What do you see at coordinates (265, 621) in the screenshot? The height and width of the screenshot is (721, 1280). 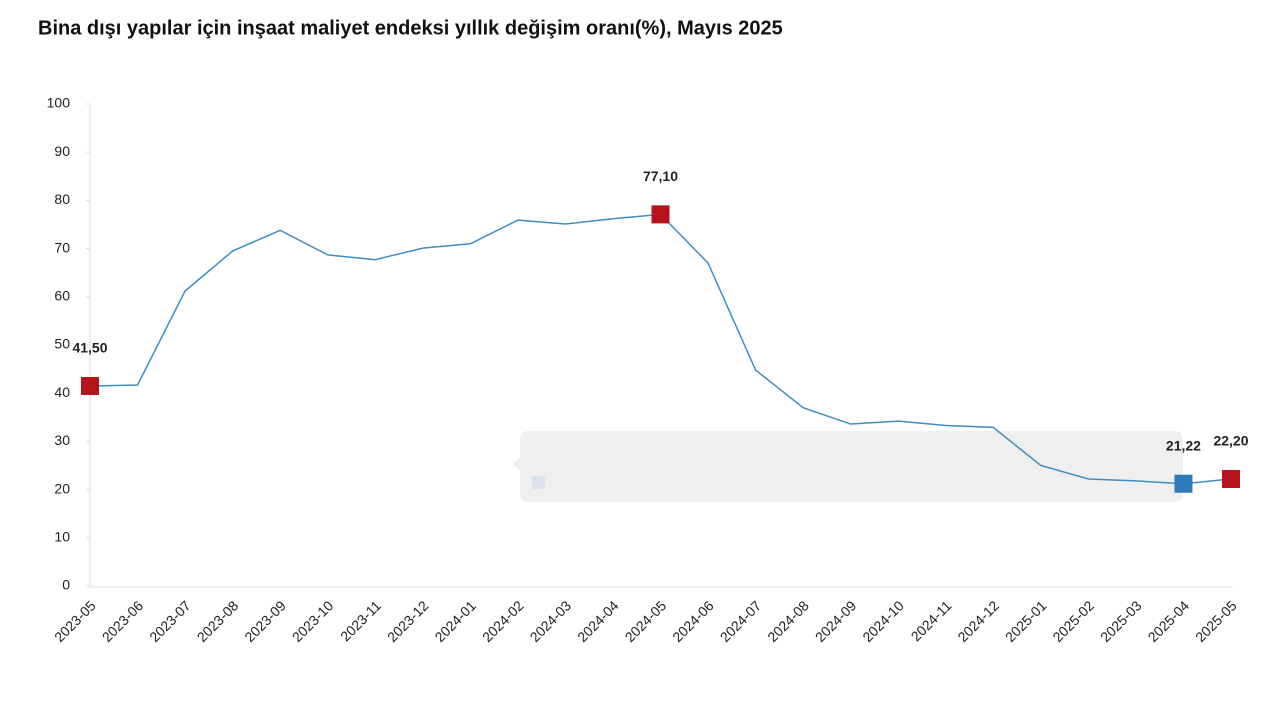 I see `x-tick-label: 2023-09` at bounding box center [265, 621].